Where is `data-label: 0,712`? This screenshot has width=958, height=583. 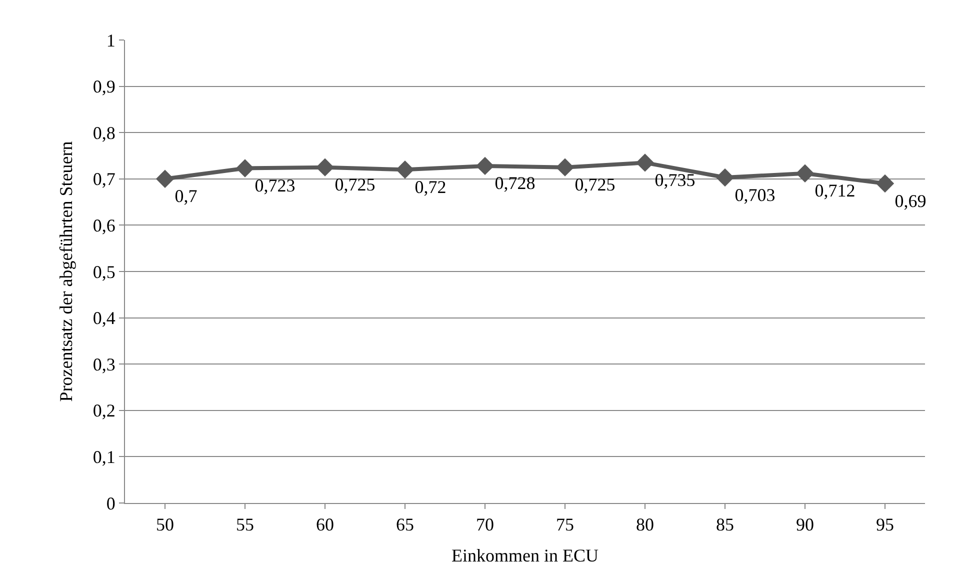 data-label: 0,712 is located at coordinates (835, 190).